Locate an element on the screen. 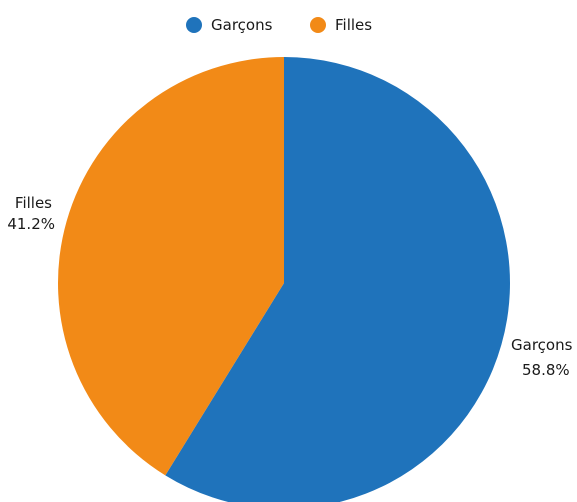  legend-swatch-garcons is located at coordinates (194, 25).